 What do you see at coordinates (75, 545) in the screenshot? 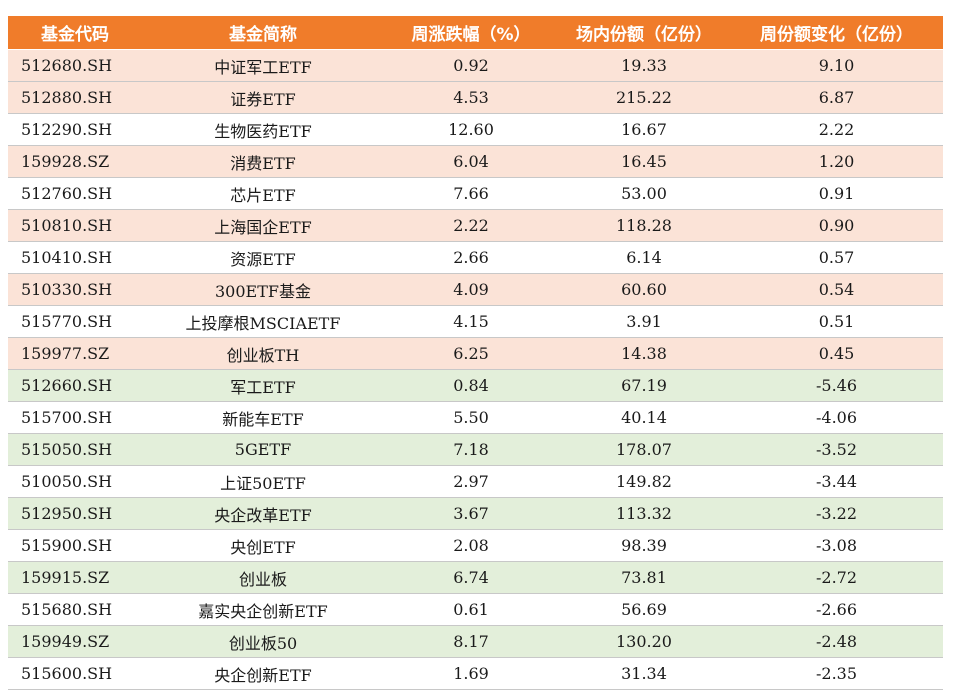
I see `cell-fund-code: 515900.SH` at bounding box center [75, 545].